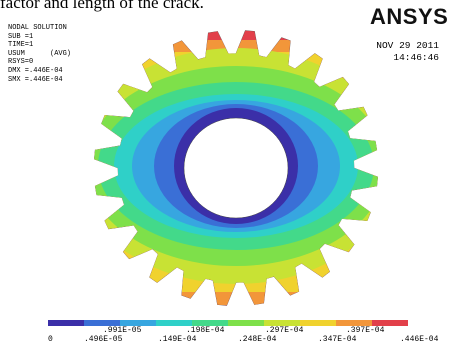 This screenshot has width=454, height=345. Describe the element at coordinates (37, 28) in the screenshot. I see `info-title: NODAL SOLUTION` at that location.